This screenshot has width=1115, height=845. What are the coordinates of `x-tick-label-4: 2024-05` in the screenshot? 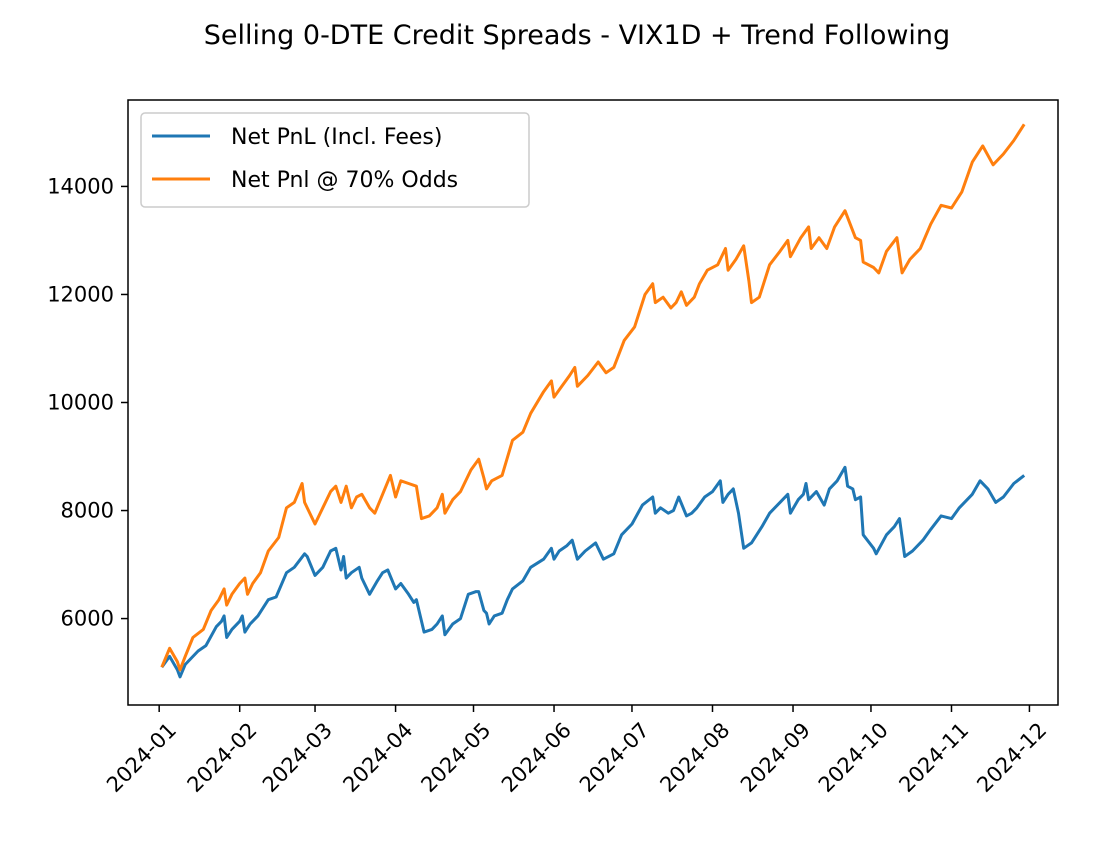 It's located at (455, 757).